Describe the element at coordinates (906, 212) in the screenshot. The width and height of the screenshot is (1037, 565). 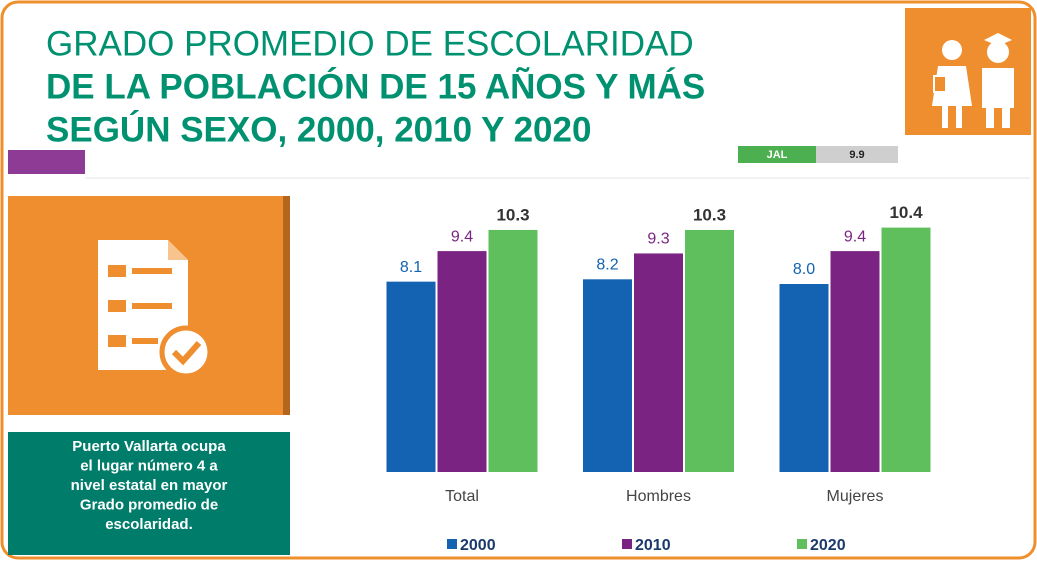
I see `value-label: 10.4` at that location.